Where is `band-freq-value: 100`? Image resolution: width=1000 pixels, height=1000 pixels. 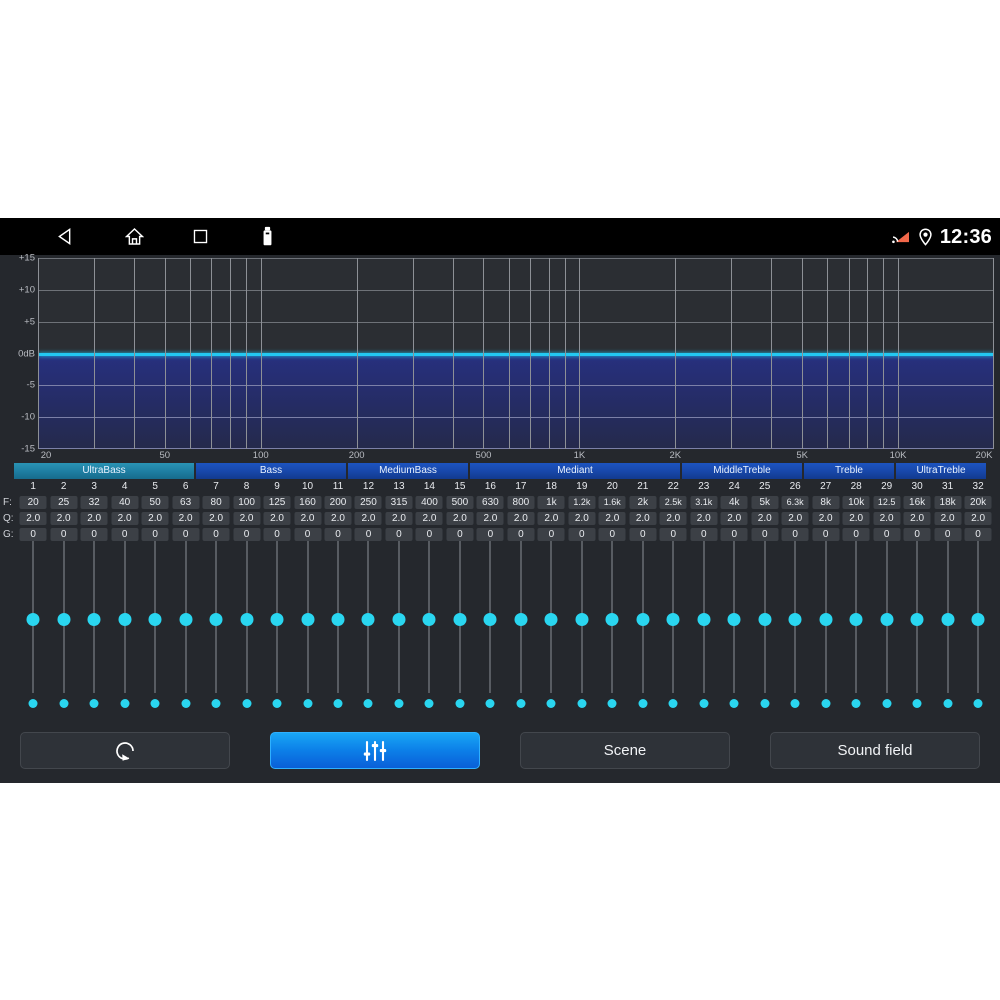 band-freq-value: 100 is located at coordinates (247, 502).